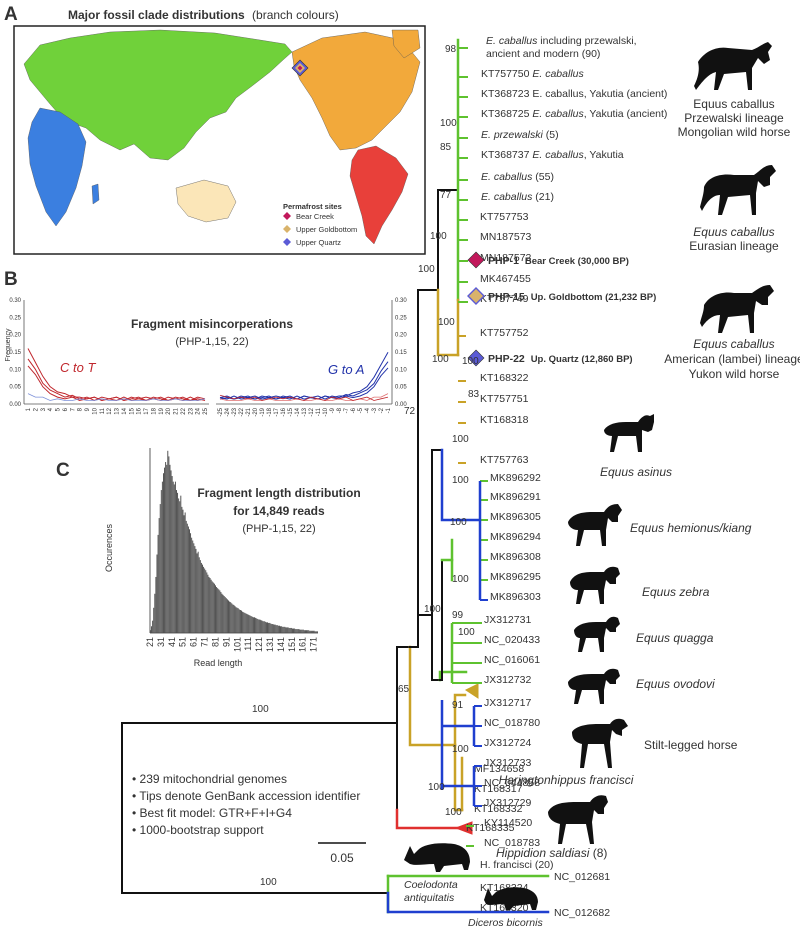  Describe the element at coordinates (505, 279) in the screenshot. I see `tip-label: MK467455` at that location.